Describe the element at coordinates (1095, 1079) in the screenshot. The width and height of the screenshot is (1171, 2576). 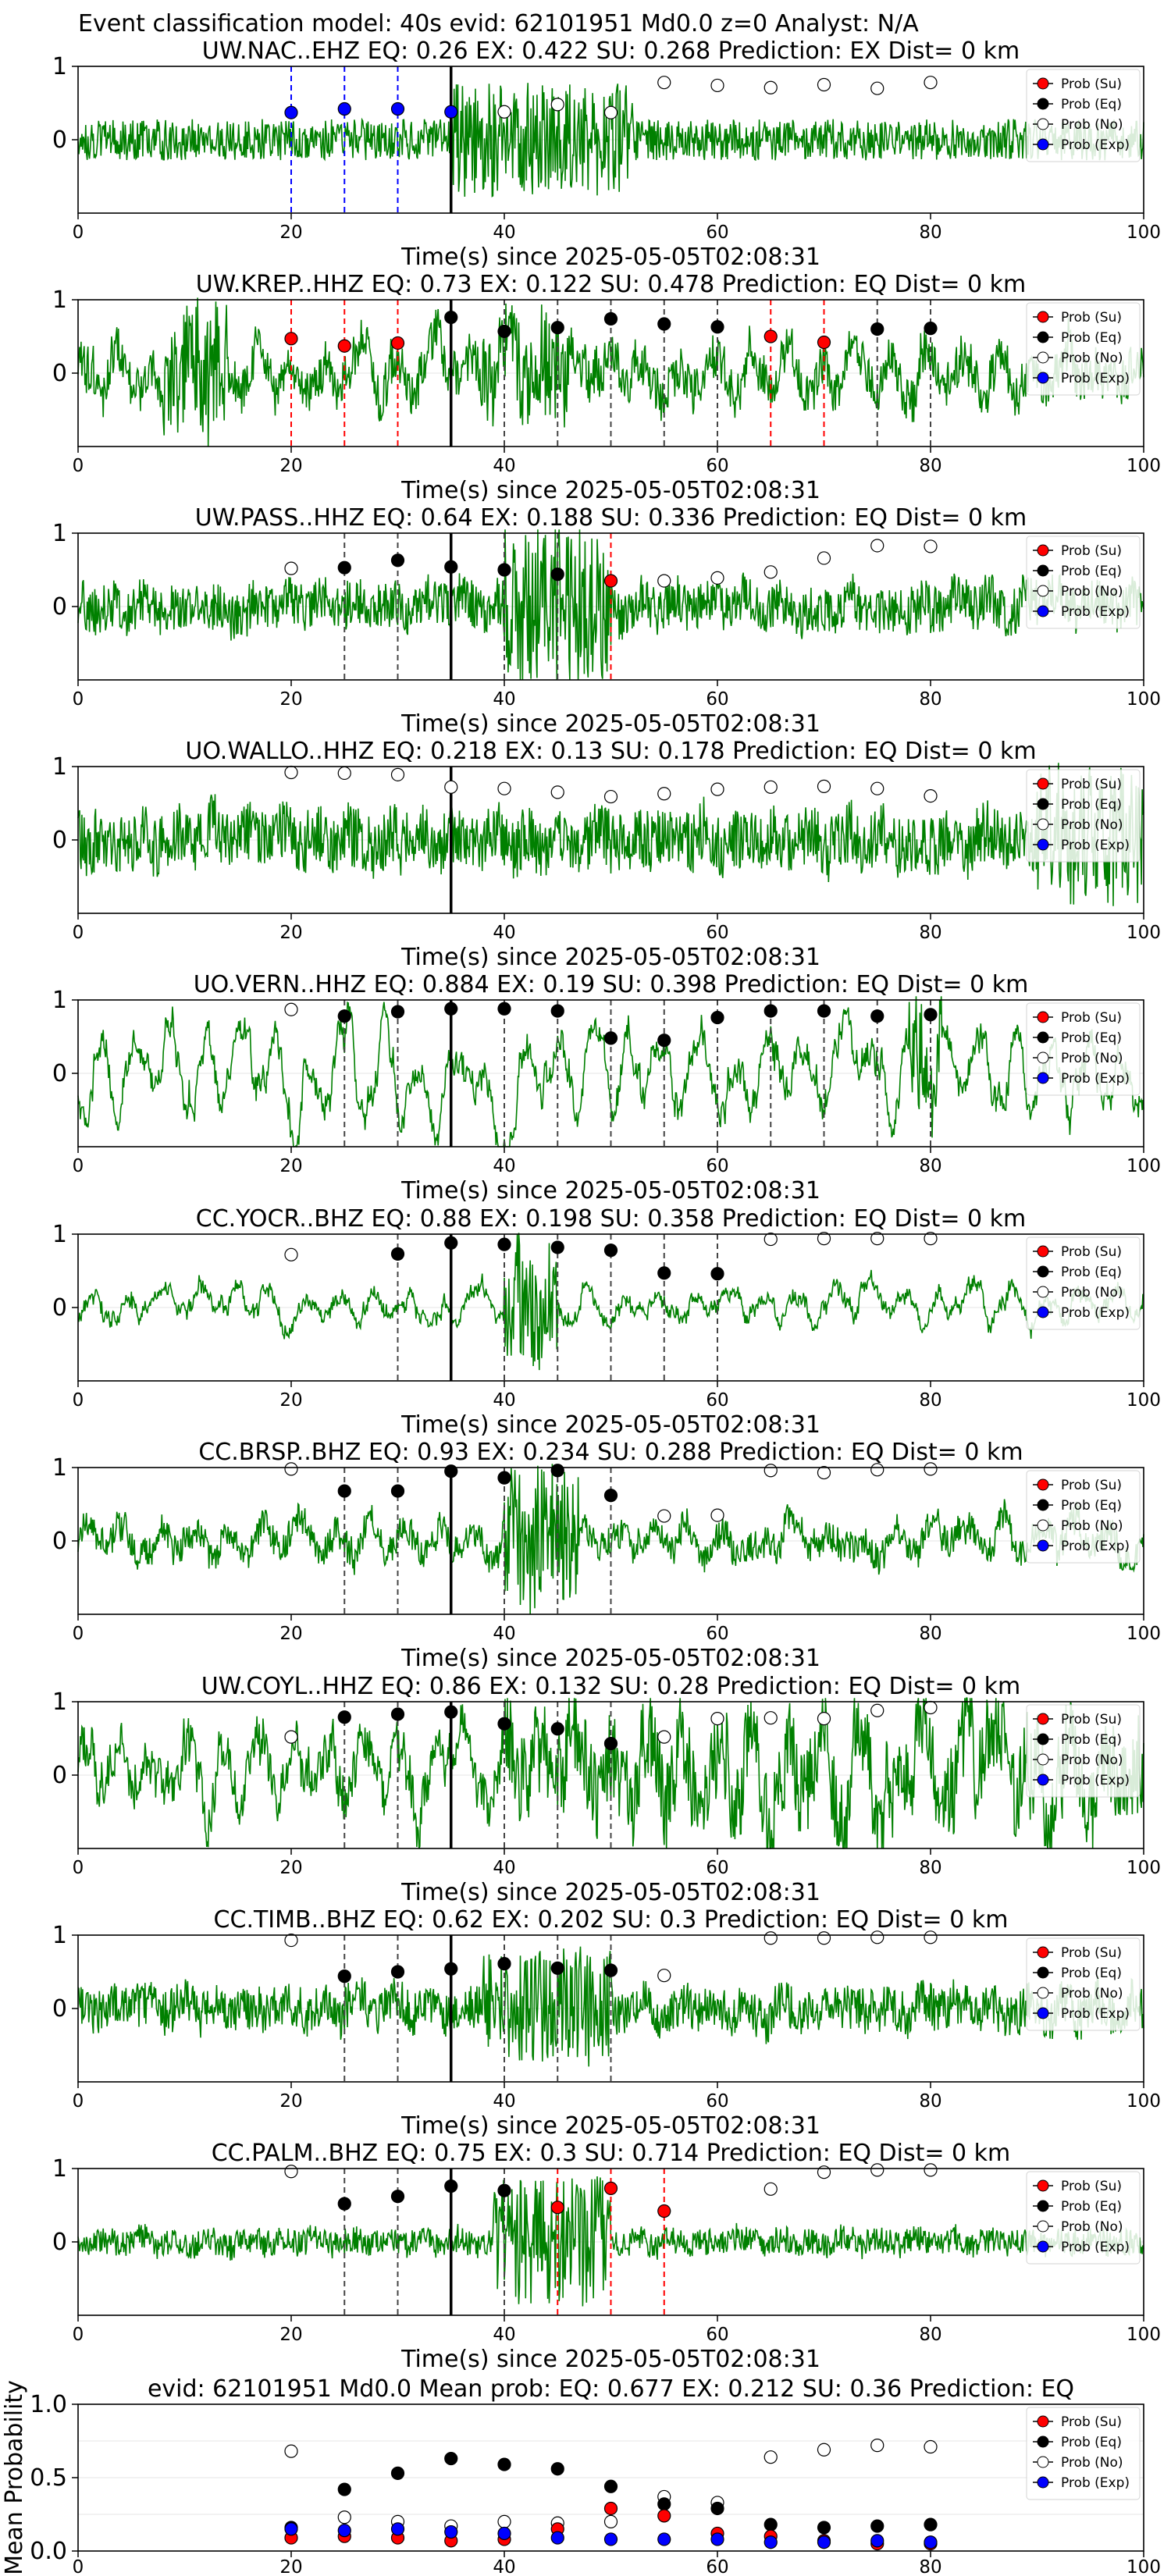
I see `legend-label: Prob (Exp)` at that location.